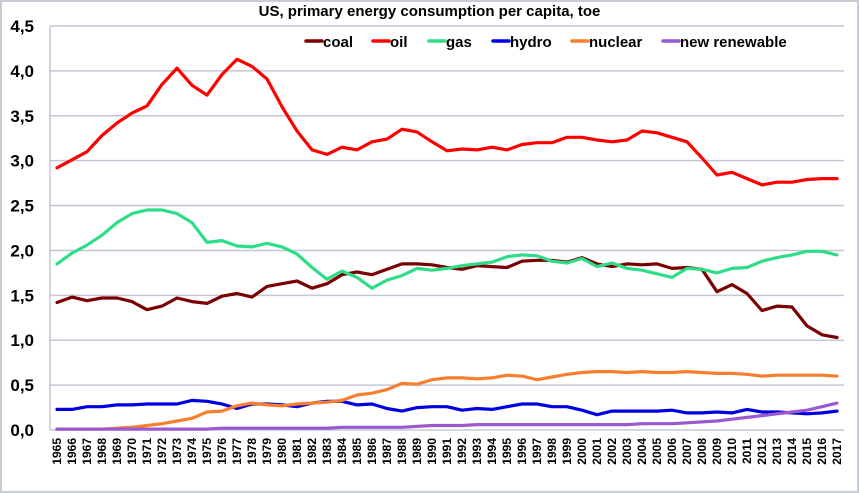 The height and width of the screenshot is (493, 859). What do you see at coordinates (627, 451) in the screenshot?
I see `x-tick-label: 2003` at bounding box center [627, 451].